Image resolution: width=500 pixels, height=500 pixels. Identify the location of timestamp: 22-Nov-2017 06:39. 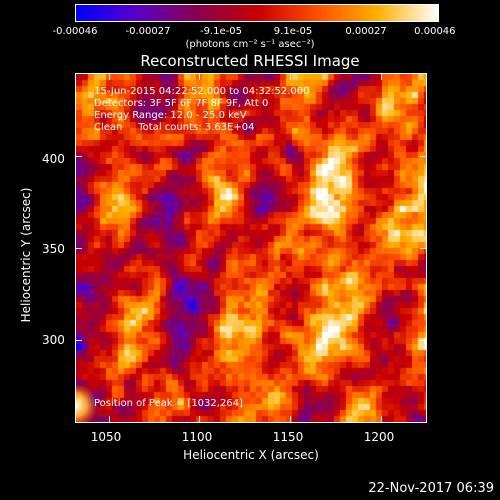
(431, 488).